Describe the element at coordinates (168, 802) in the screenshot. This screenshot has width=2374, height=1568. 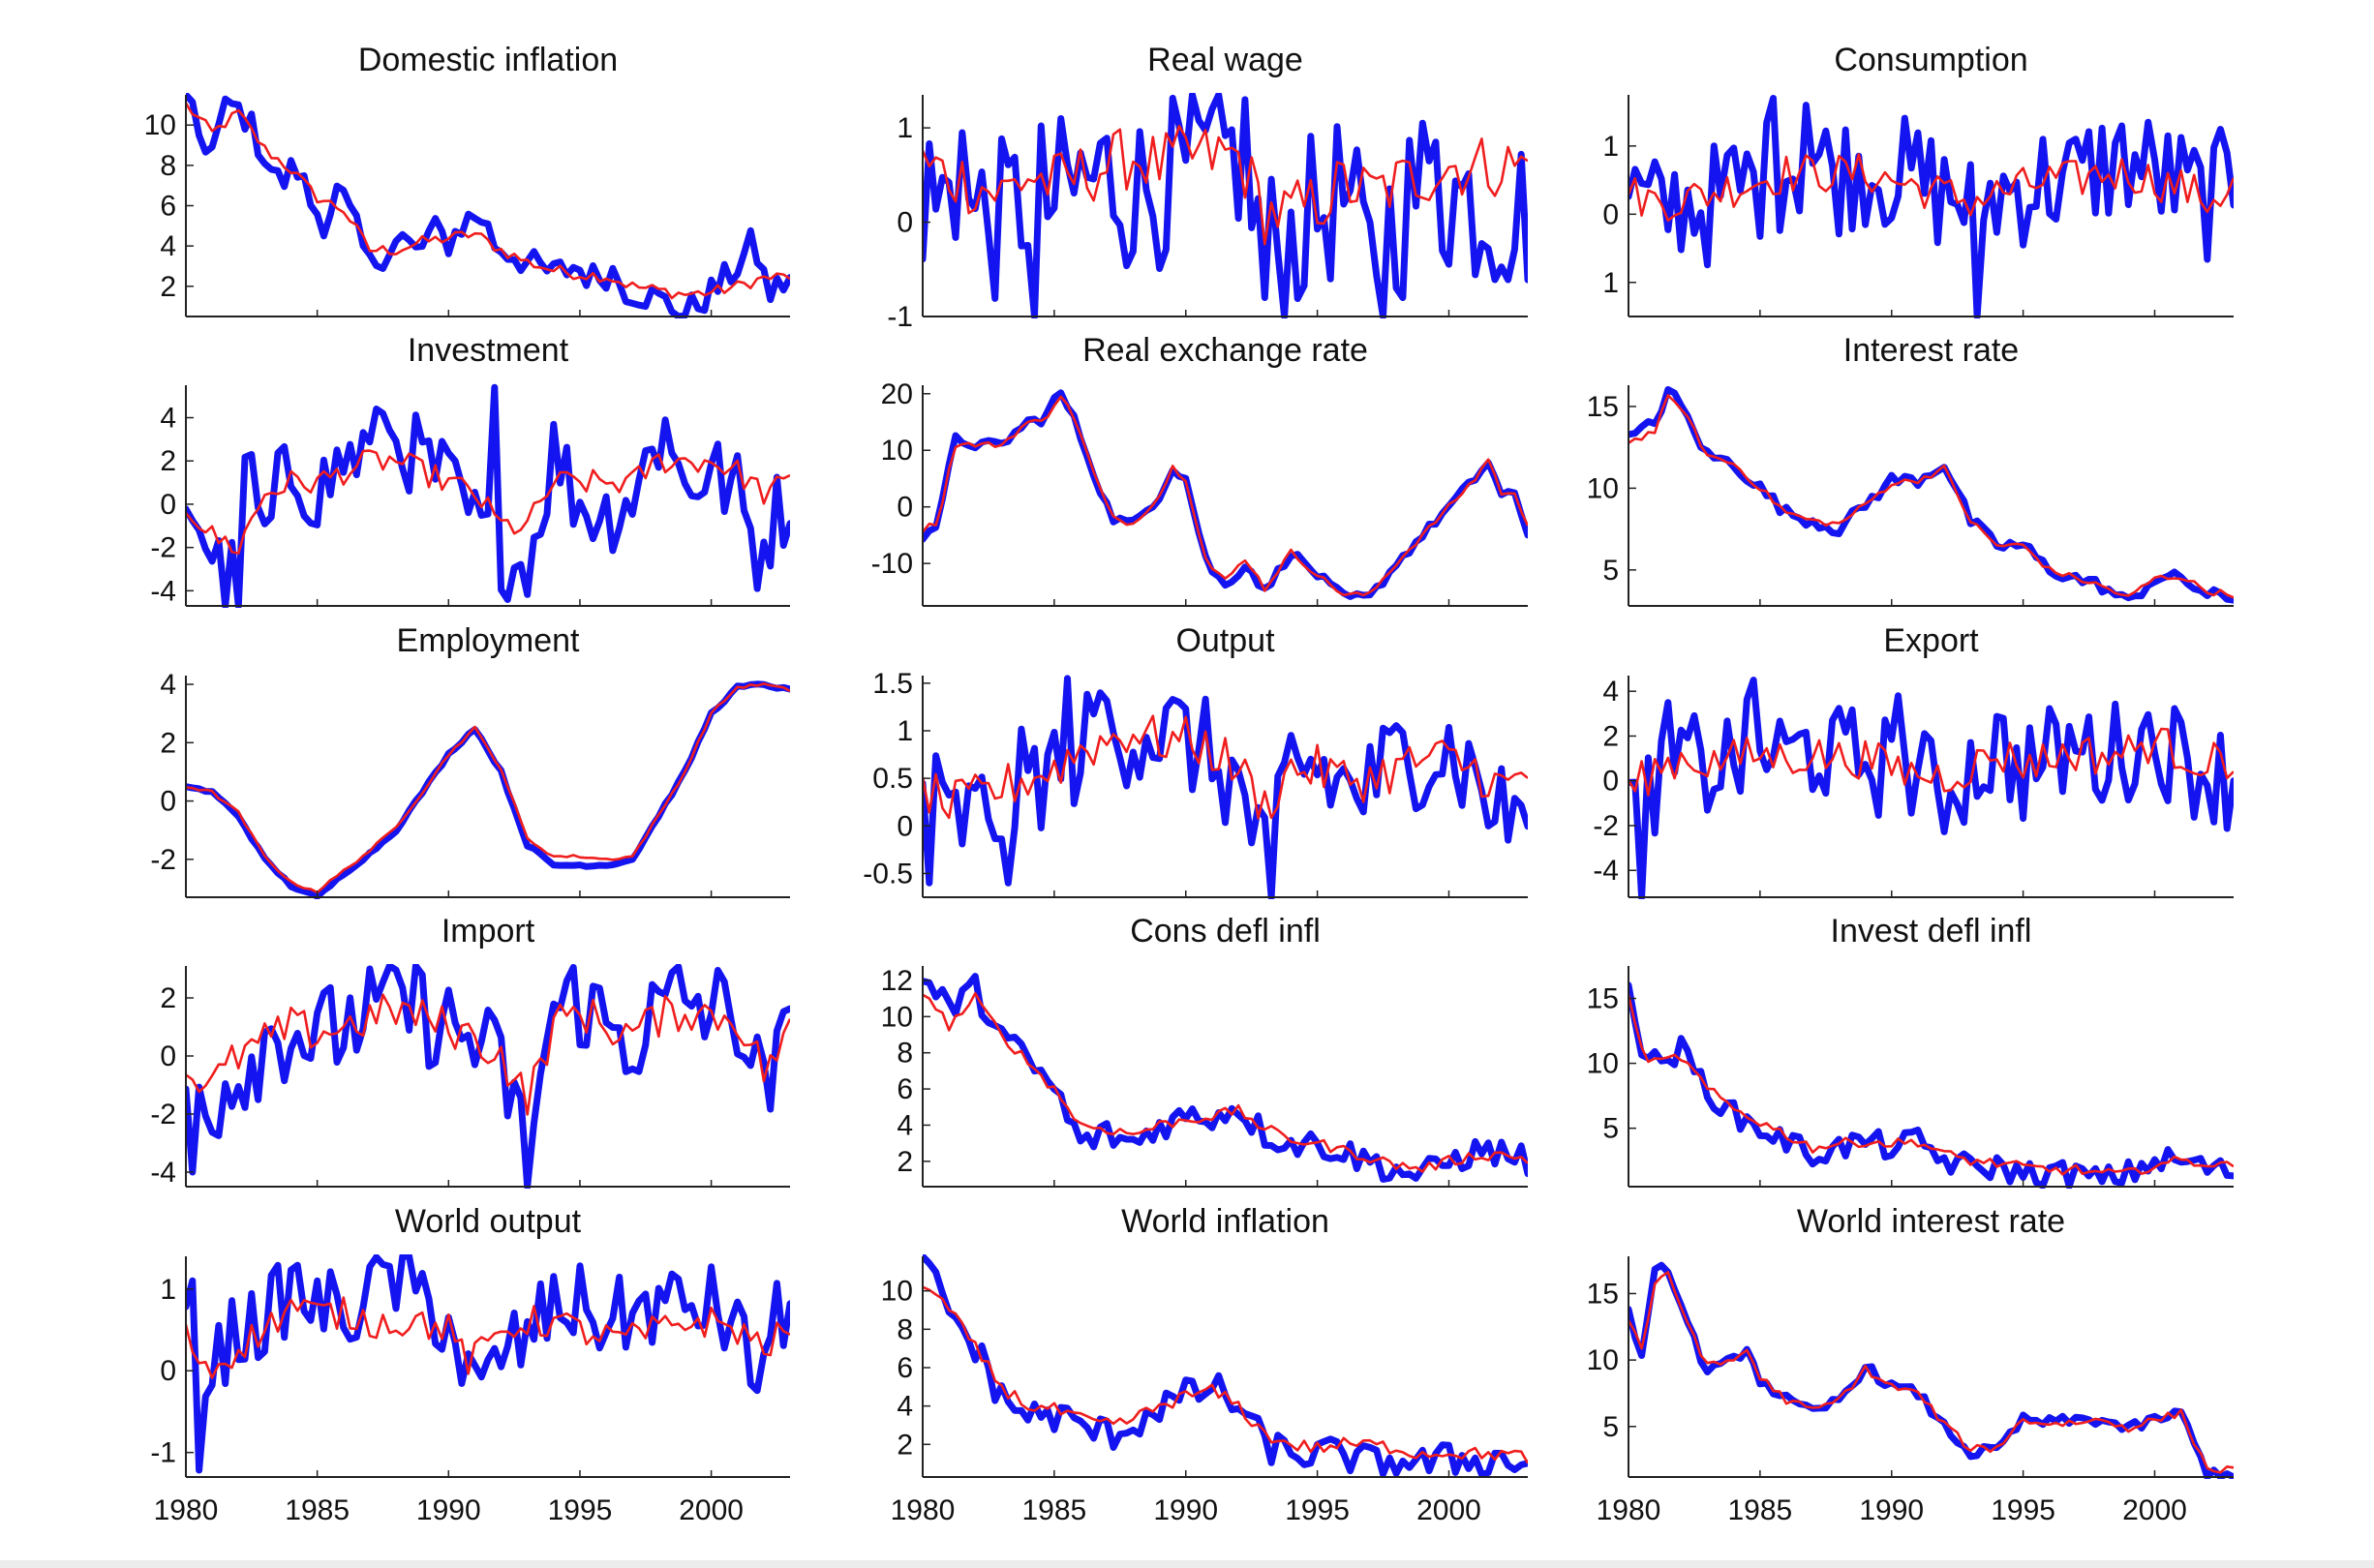
I see `y-tick-label-employment: 0` at that location.